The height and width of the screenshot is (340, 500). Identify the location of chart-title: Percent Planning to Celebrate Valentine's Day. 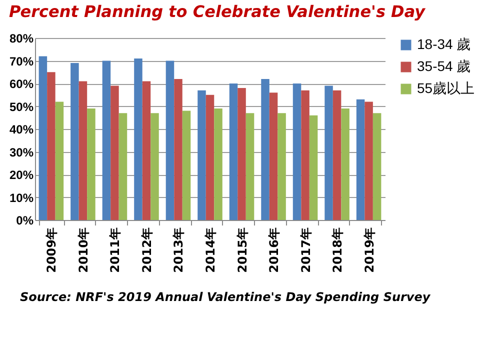
(217, 11).